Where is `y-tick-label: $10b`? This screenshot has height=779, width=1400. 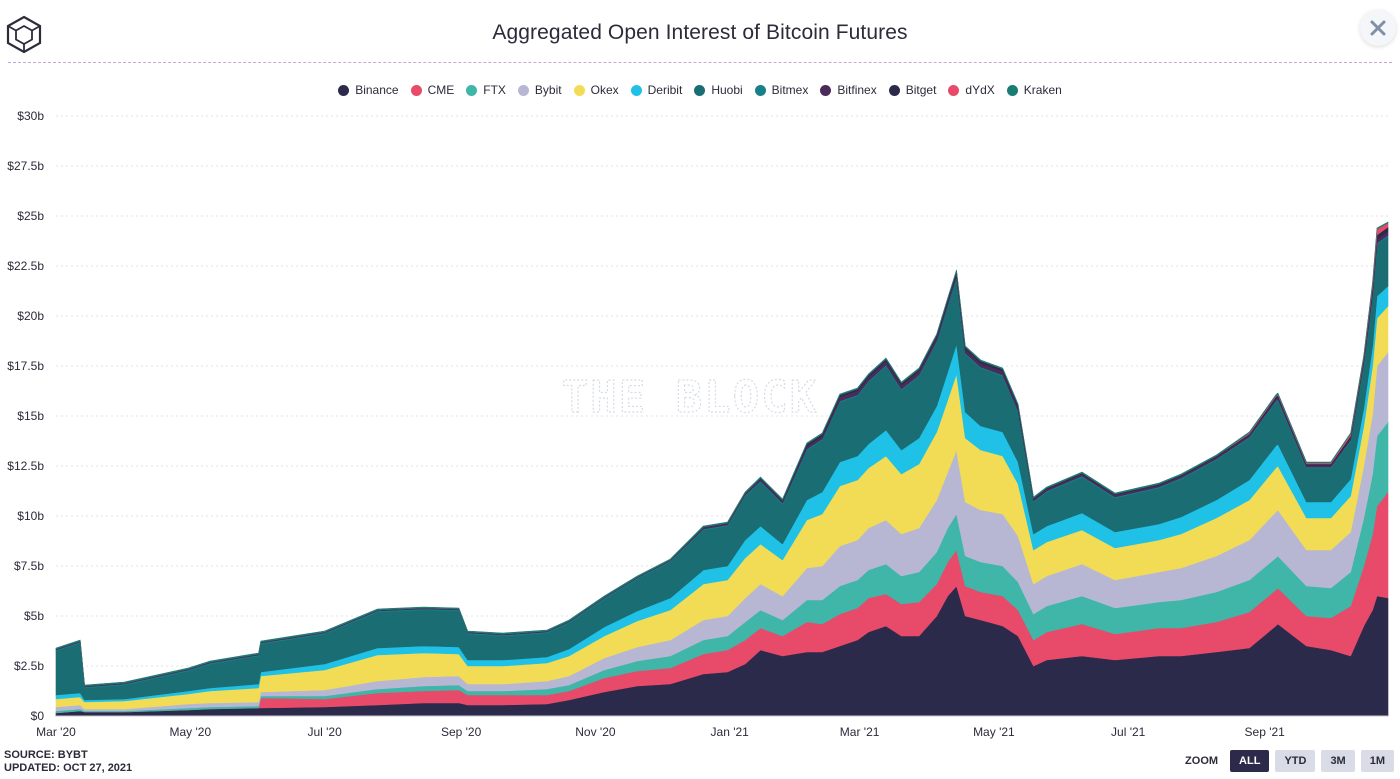 y-tick-label: $10b is located at coordinates (30, 516).